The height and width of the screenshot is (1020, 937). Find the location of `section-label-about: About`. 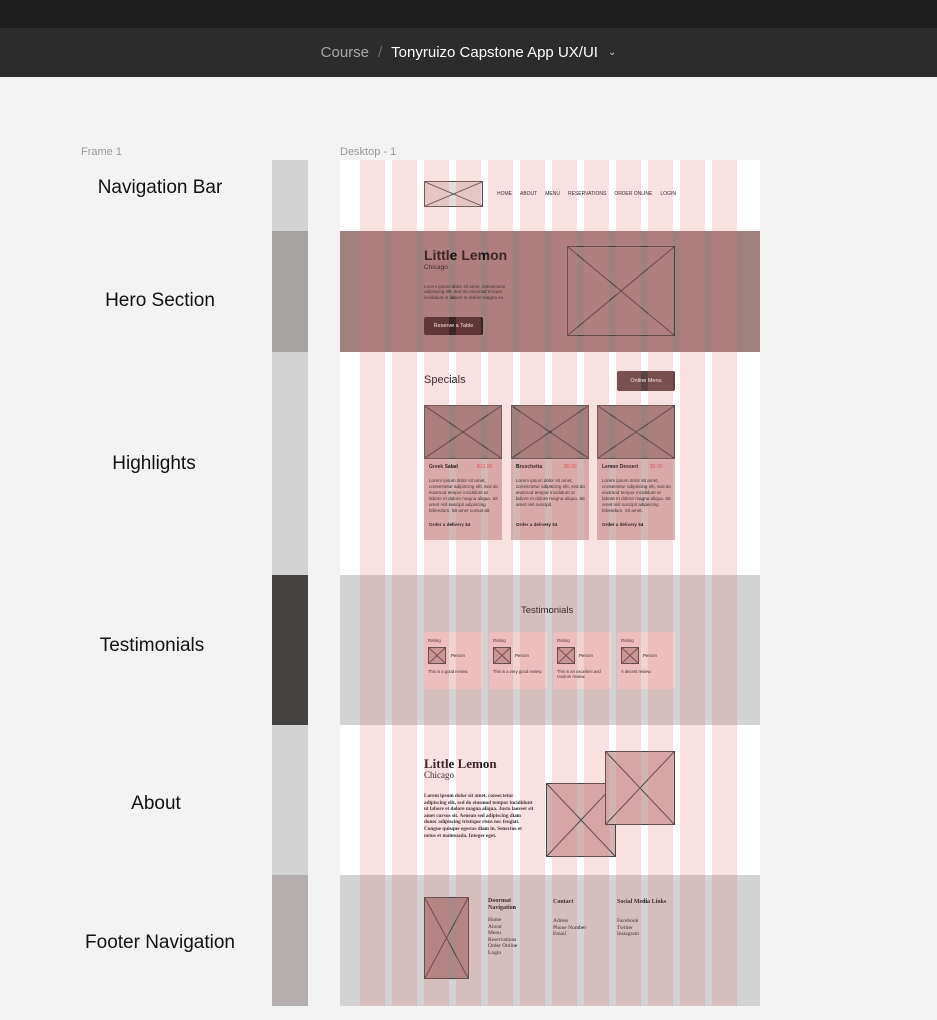

section-label-about: About is located at coordinates (156, 803).